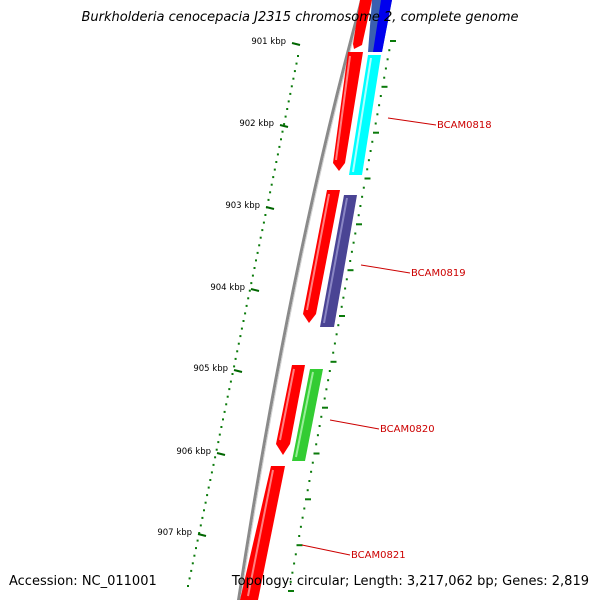  I want to click on tick-906: 906 kbp, so click(201, 452).